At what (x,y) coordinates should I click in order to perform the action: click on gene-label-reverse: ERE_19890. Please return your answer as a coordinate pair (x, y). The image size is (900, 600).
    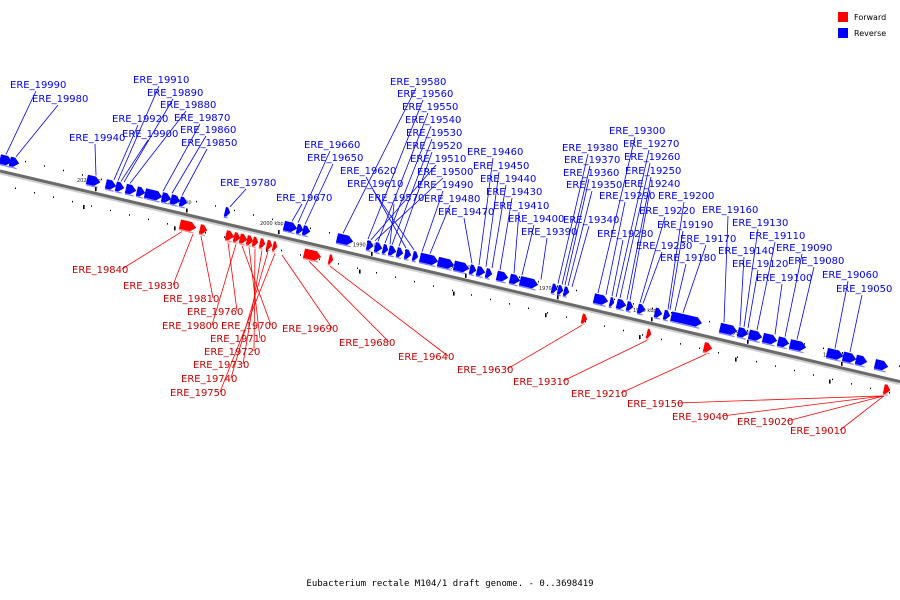
    Looking at the image, I should click on (175, 93).